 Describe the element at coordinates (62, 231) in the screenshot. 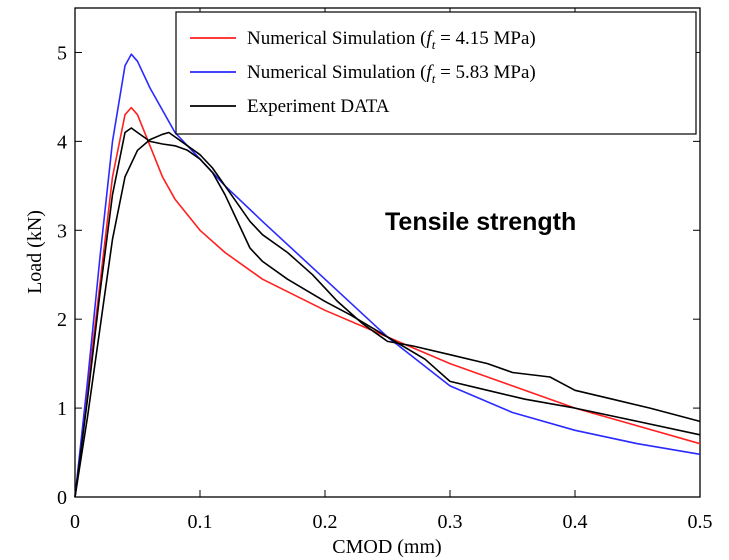

I see `y-tick-label: 3` at that location.